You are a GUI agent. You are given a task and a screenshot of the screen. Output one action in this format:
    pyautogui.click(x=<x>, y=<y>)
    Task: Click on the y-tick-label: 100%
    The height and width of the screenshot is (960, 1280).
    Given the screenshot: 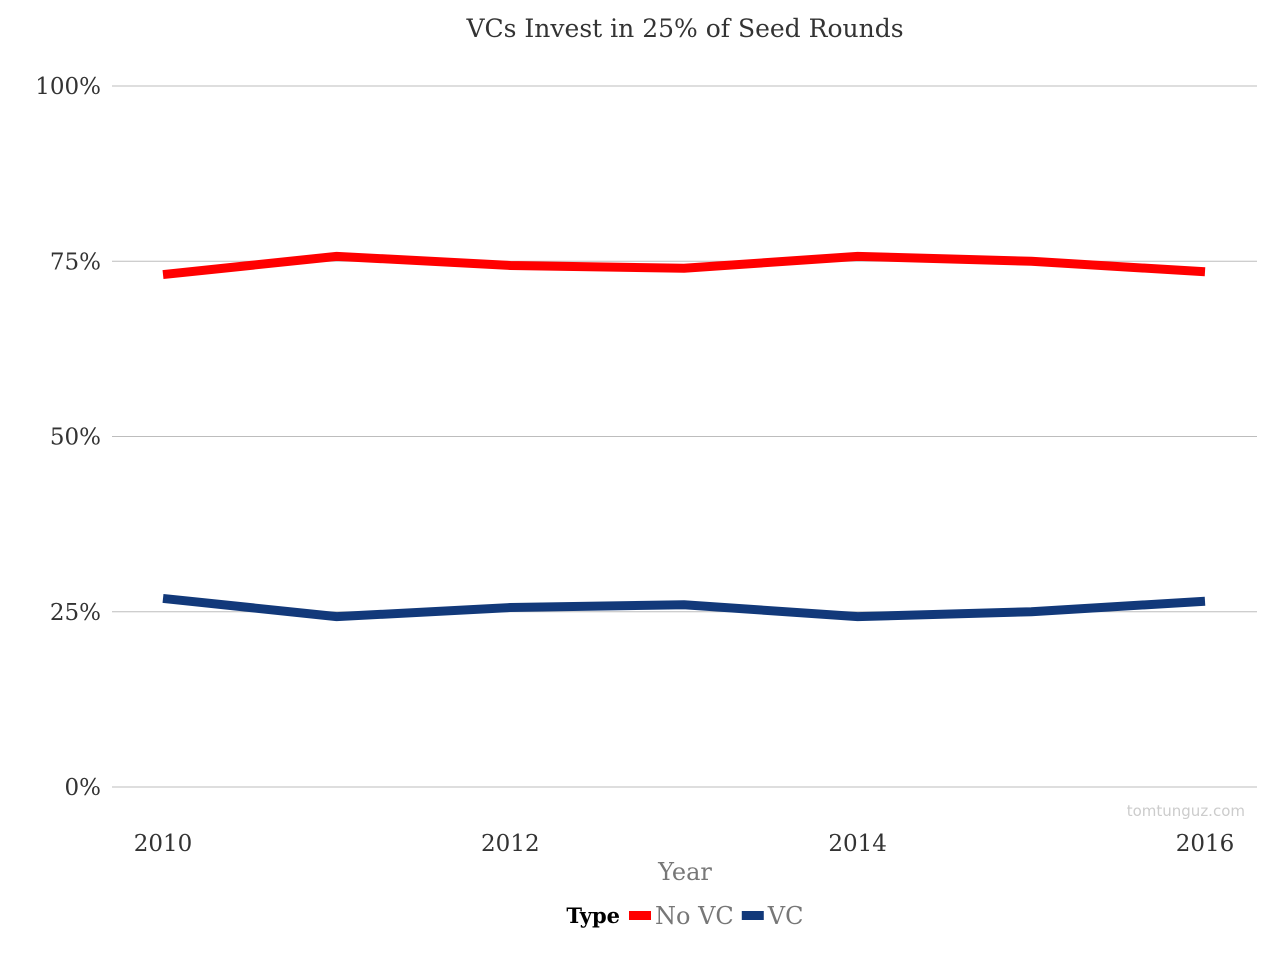 What is the action you would take?
    pyautogui.click(x=68, y=87)
    